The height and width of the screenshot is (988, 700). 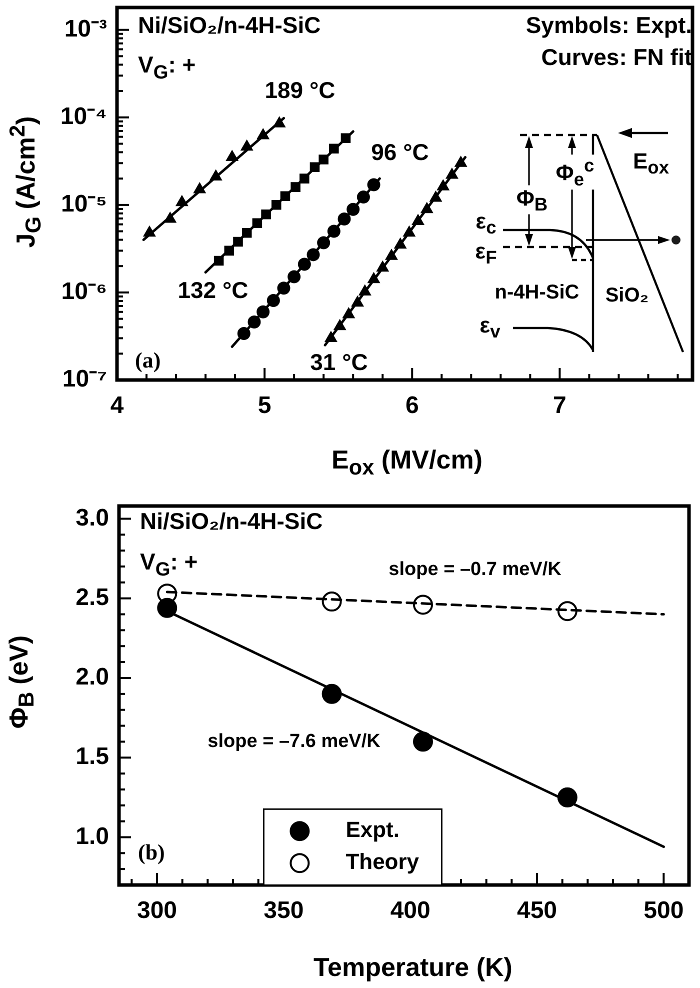 I want to click on annotation: slope = –0.7 meV/K, so click(x=475, y=570).